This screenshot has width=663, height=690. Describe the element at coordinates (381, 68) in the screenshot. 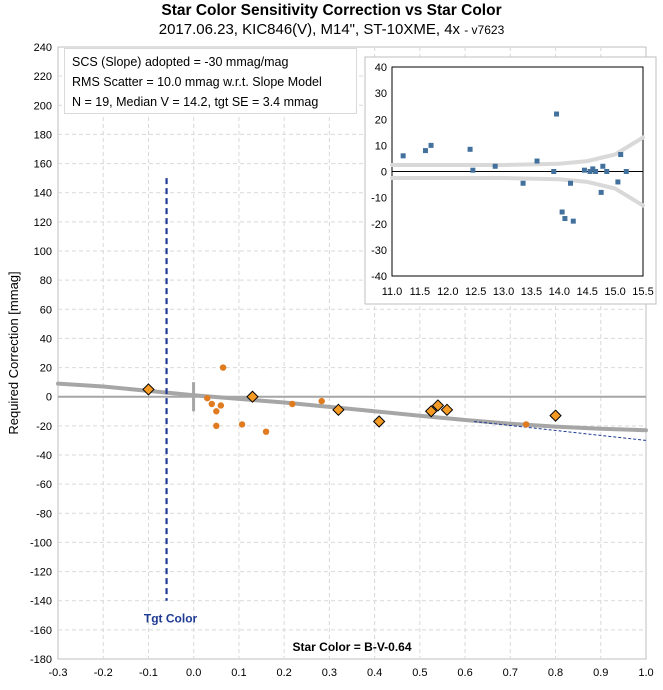

I see `inset-y-tick-label: 40` at that location.